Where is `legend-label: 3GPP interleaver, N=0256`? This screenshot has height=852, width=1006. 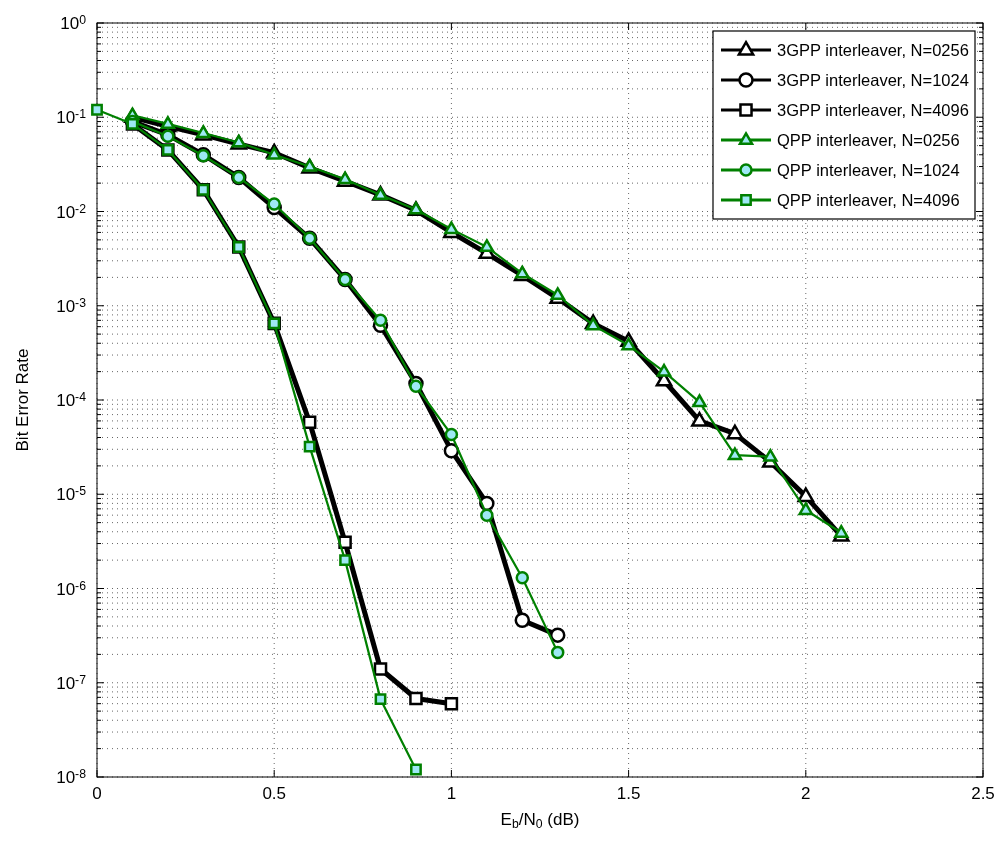
legend-label: 3GPP interleaver, N=0256 is located at coordinates (873, 50).